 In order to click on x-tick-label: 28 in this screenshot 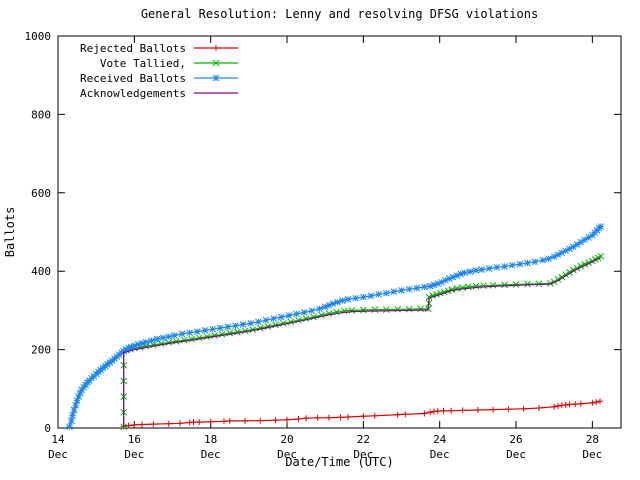, I will do `click(592, 439)`.